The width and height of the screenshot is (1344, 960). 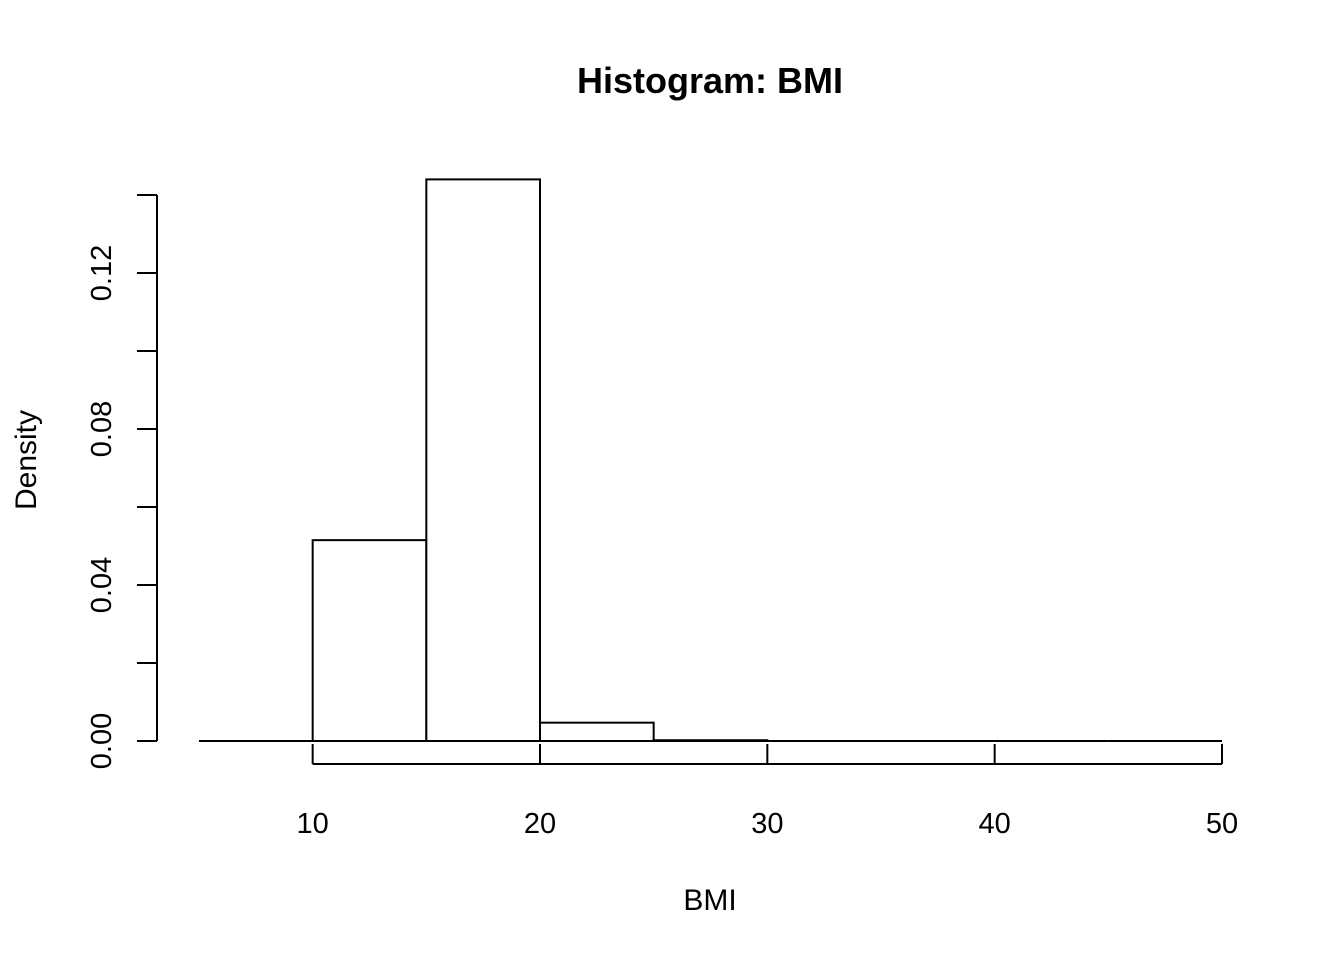 I want to click on y-axis-label: Density, so click(x=26, y=460).